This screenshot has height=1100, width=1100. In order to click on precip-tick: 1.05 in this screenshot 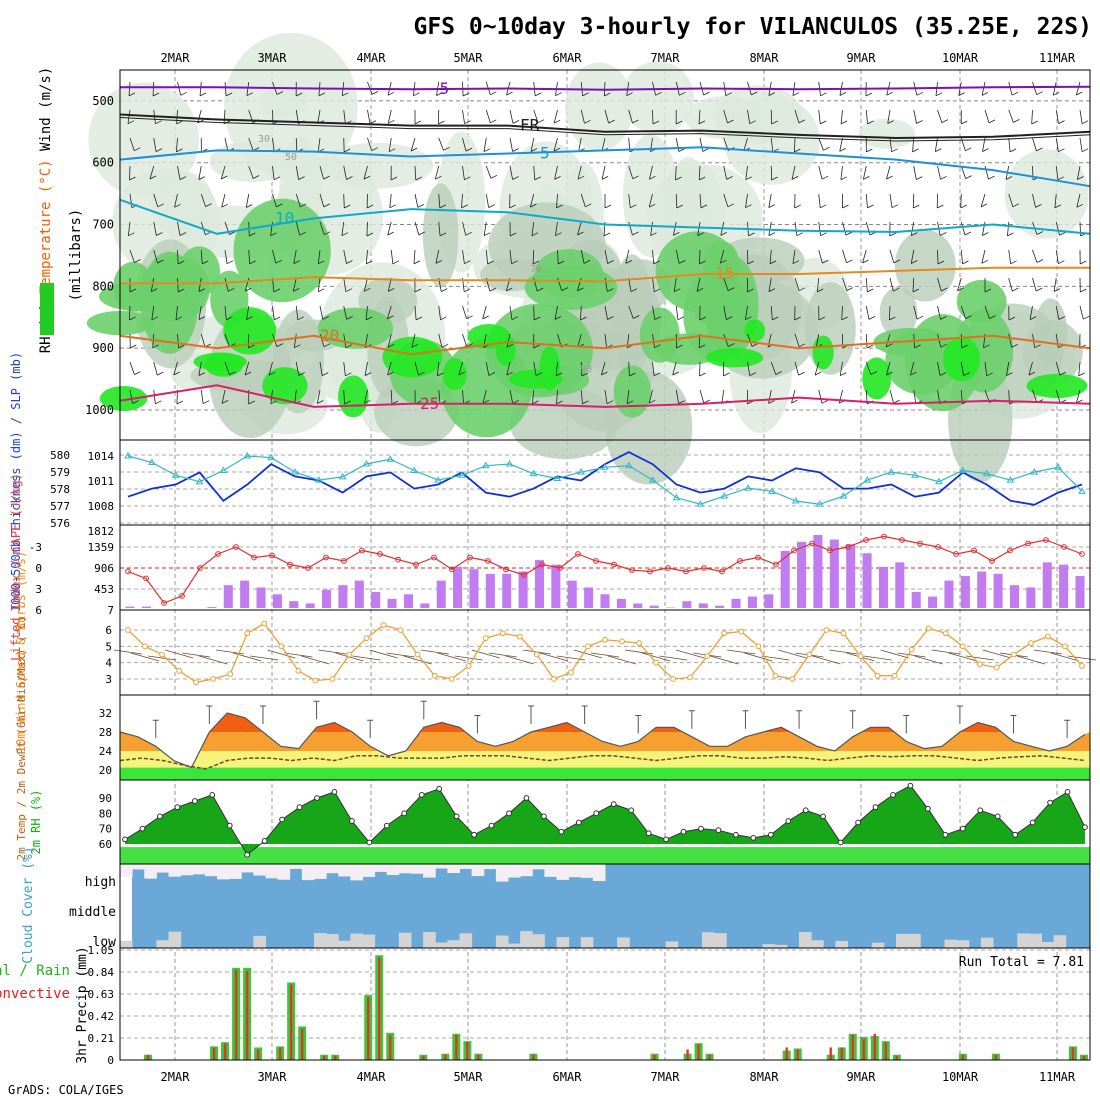, I will do `click(101, 950)`.